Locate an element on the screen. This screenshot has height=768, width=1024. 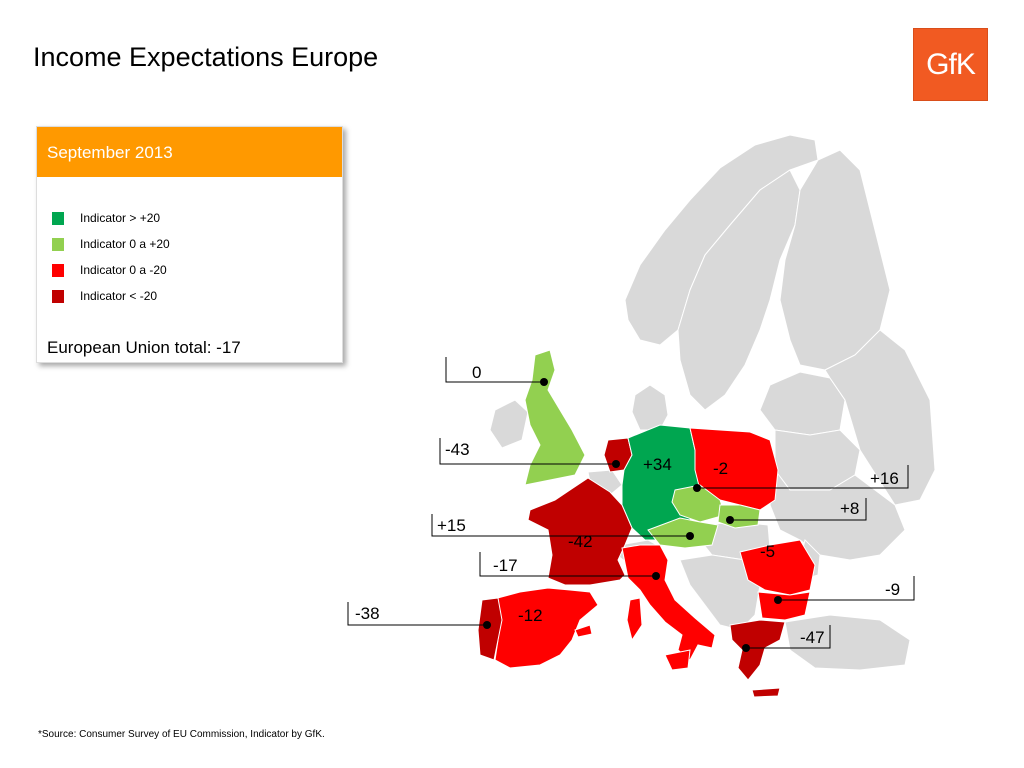
legend-item-positive: Indicator 0 a +20 is located at coordinates (111, 244).